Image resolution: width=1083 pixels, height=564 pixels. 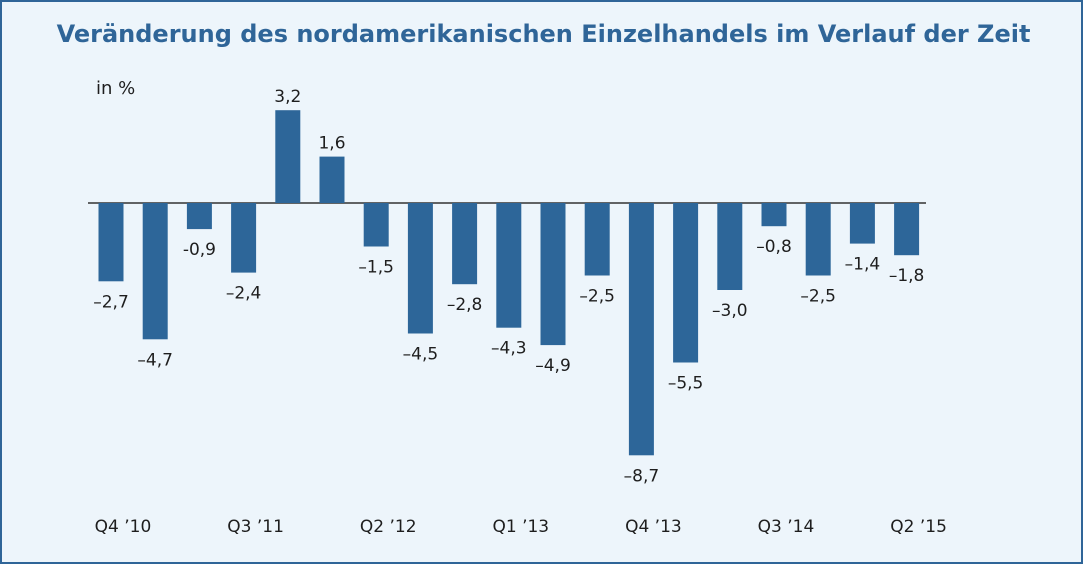 I want to click on value-label-1: –4,7, so click(x=155, y=360).